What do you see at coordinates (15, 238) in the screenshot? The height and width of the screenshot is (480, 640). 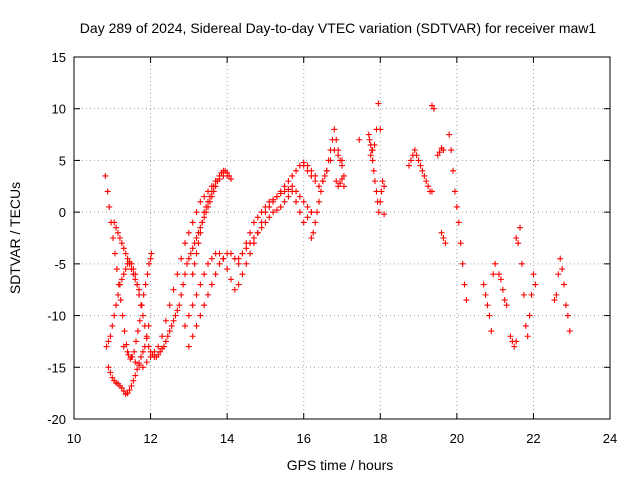 I see `y-axis-label: SDTVAR / TECUs` at bounding box center [15, 238].